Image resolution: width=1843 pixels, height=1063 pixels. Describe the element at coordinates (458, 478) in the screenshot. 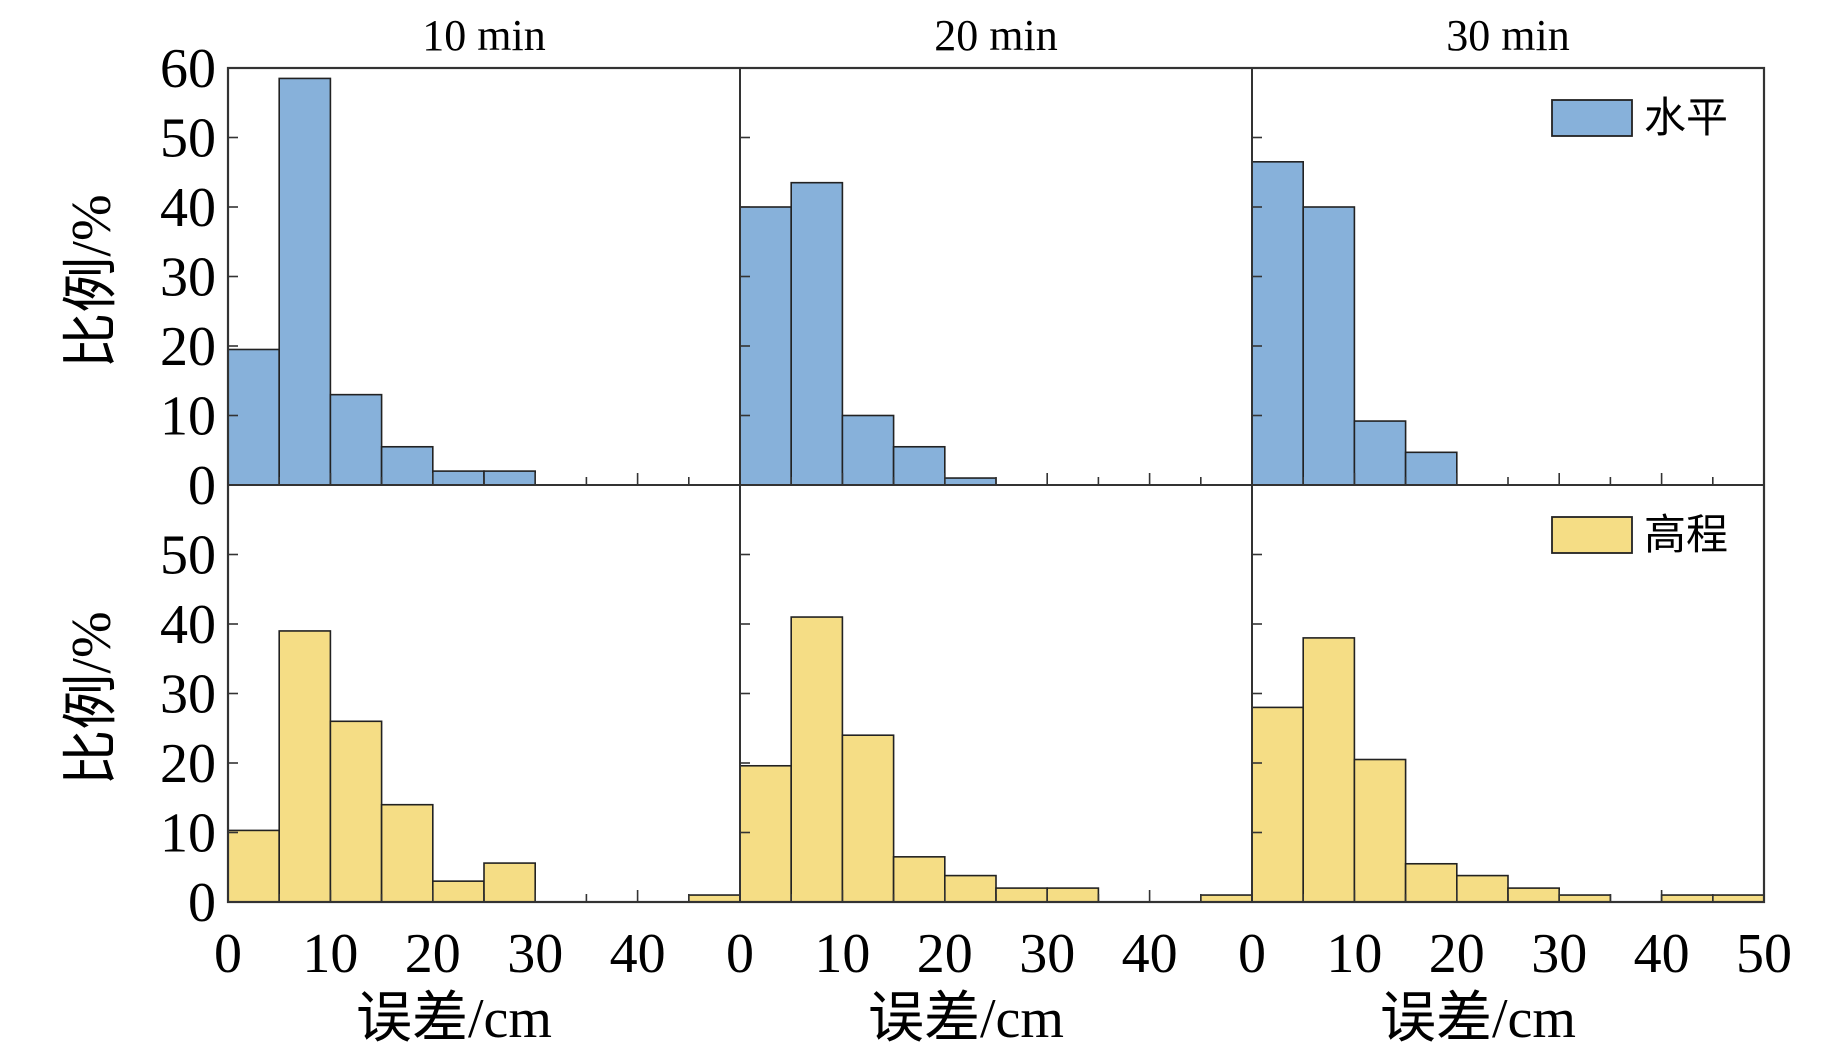

I see `bar-top-panel1-bin5` at that location.